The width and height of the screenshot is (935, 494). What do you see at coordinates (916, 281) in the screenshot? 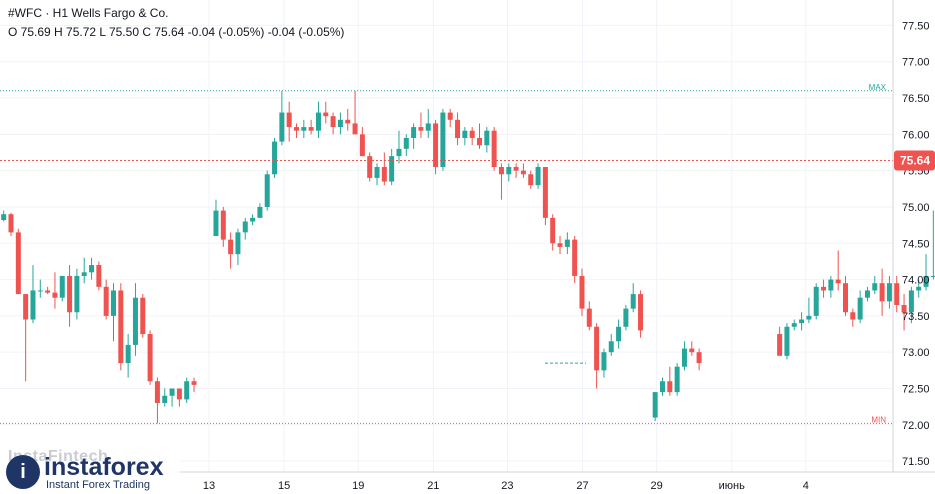
I see `price-tick-label: 74.00` at bounding box center [916, 281].